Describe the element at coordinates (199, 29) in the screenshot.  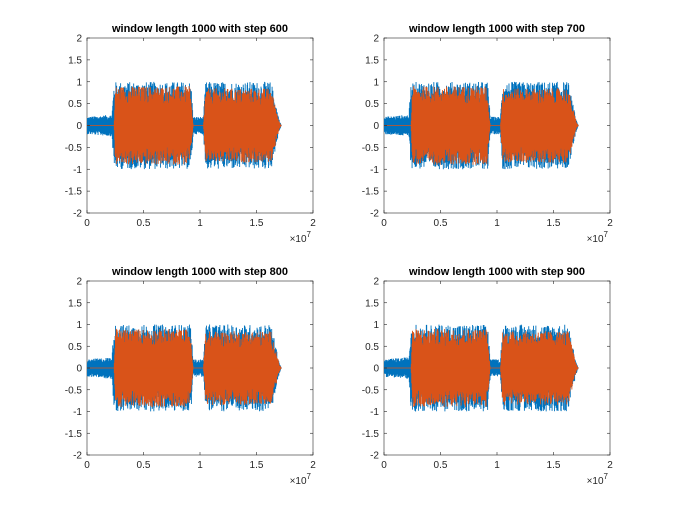
I see `subplot-title: window length 1000 with step 600` at that location.